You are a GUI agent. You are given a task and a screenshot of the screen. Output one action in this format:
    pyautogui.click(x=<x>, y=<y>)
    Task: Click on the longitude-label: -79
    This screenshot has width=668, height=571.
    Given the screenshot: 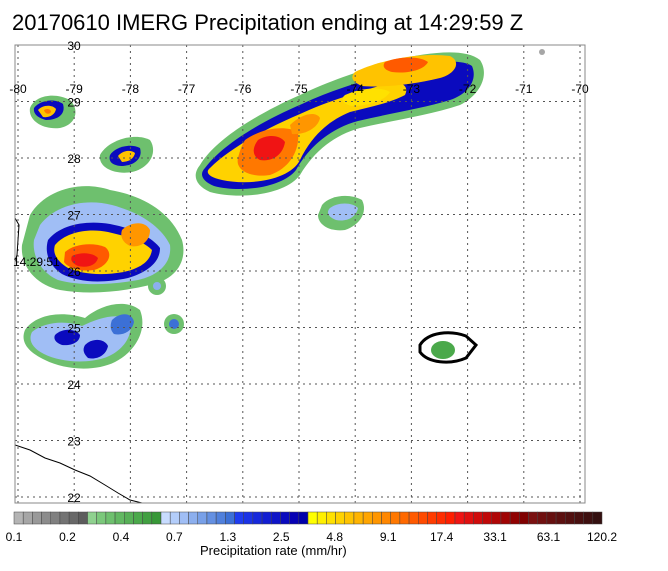 What is the action you would take?
    pyautogui.click(x=75, y=89)
    